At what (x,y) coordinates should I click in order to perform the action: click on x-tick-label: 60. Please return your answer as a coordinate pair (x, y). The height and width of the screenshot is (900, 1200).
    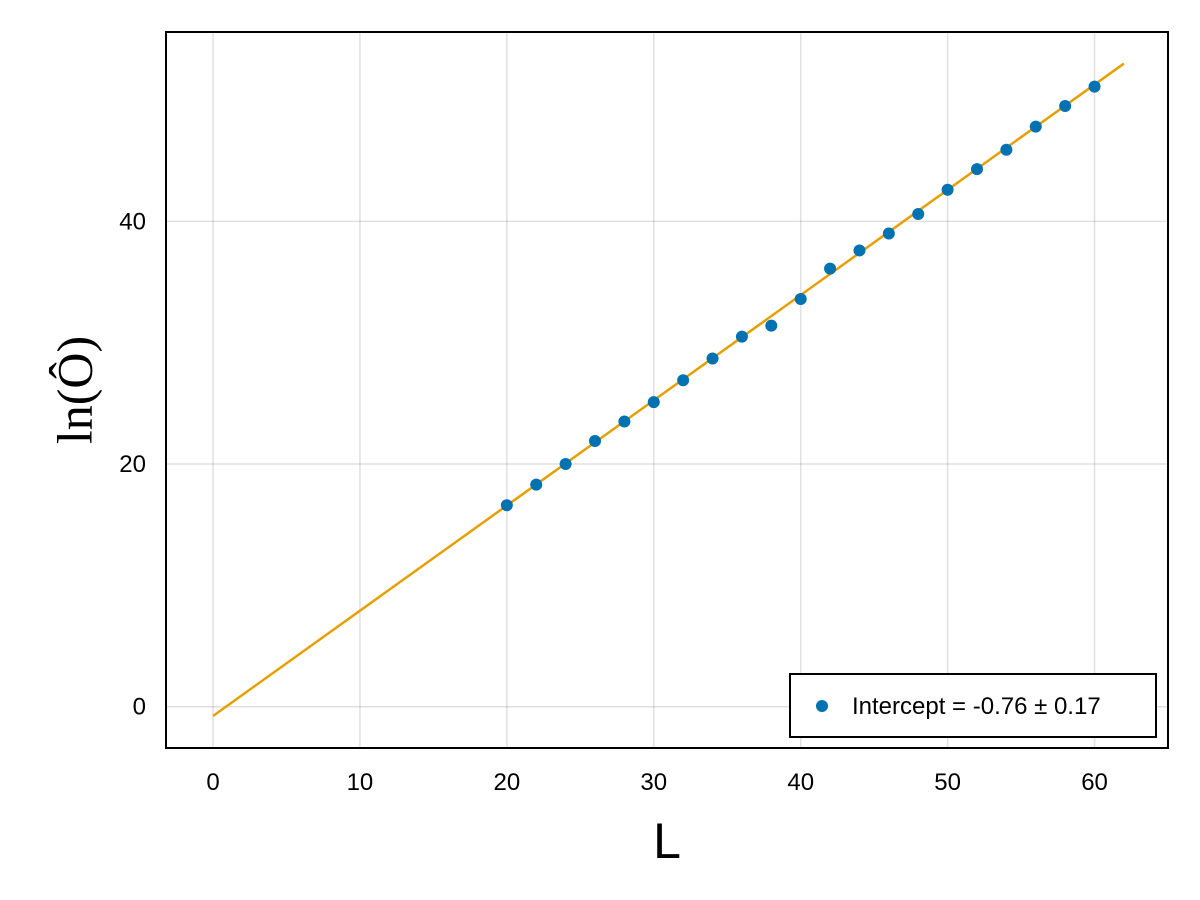
    Looking at the image, I should click on (1094, 782).